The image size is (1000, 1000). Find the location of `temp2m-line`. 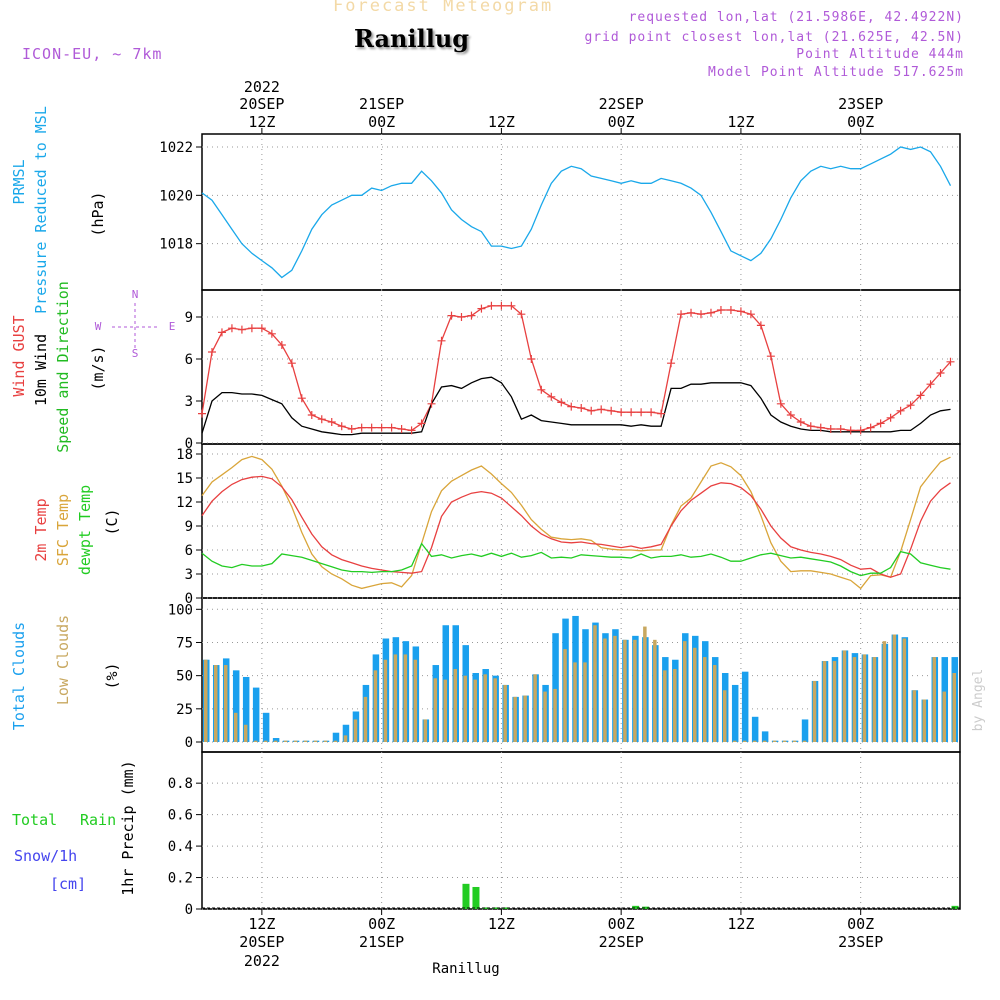

temp2m-line is located at coordinates (576, 526).